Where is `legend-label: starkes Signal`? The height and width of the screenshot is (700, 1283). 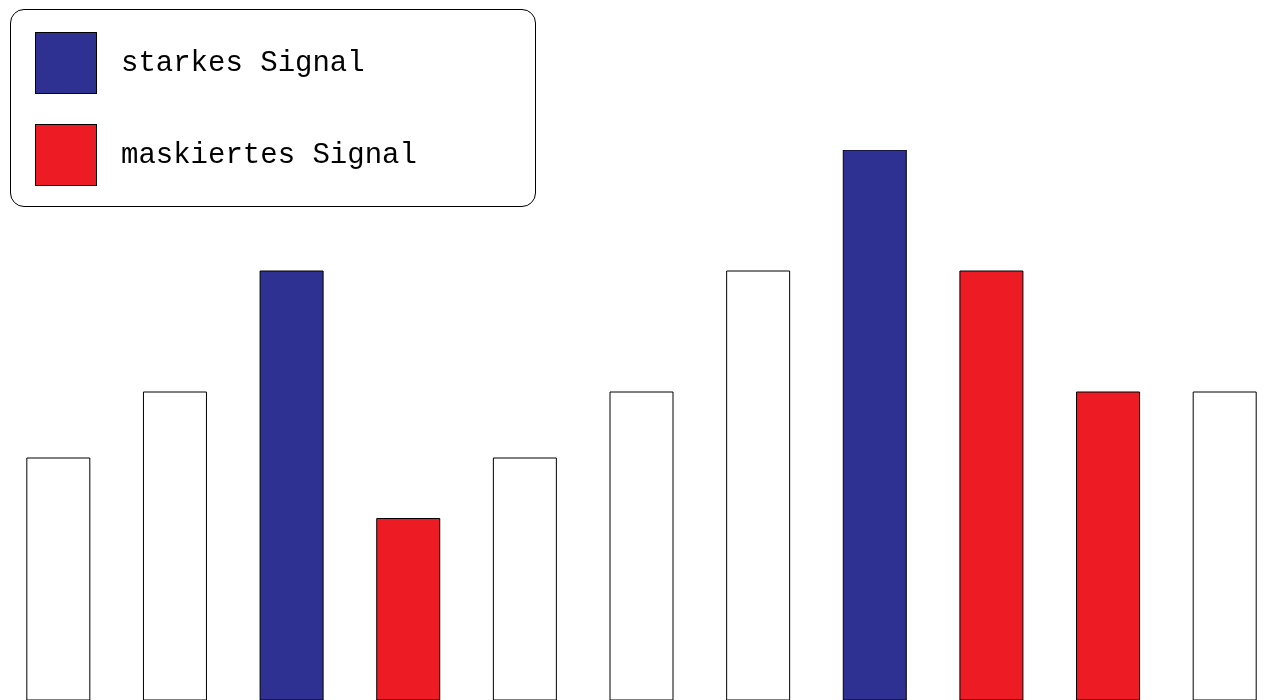 legend-label: starkes Signal is located at coordinates (243, 63).